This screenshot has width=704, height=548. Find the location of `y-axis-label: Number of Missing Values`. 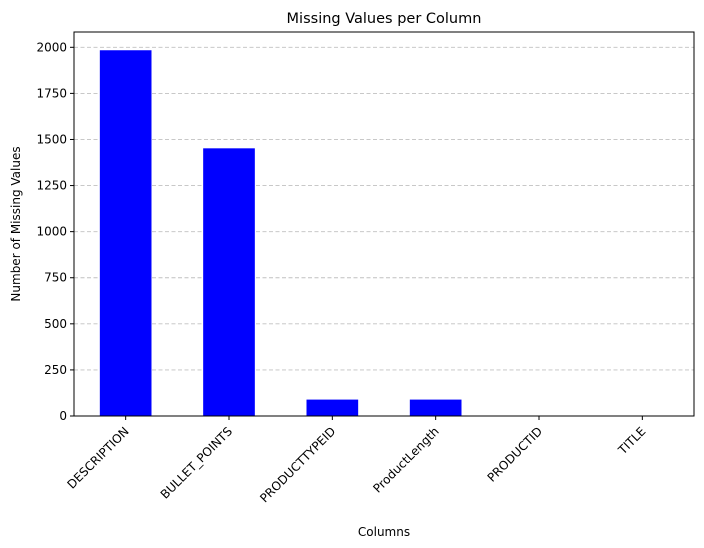

y-axis-label: Number of Missing Values is located at coordinates (16, 223).